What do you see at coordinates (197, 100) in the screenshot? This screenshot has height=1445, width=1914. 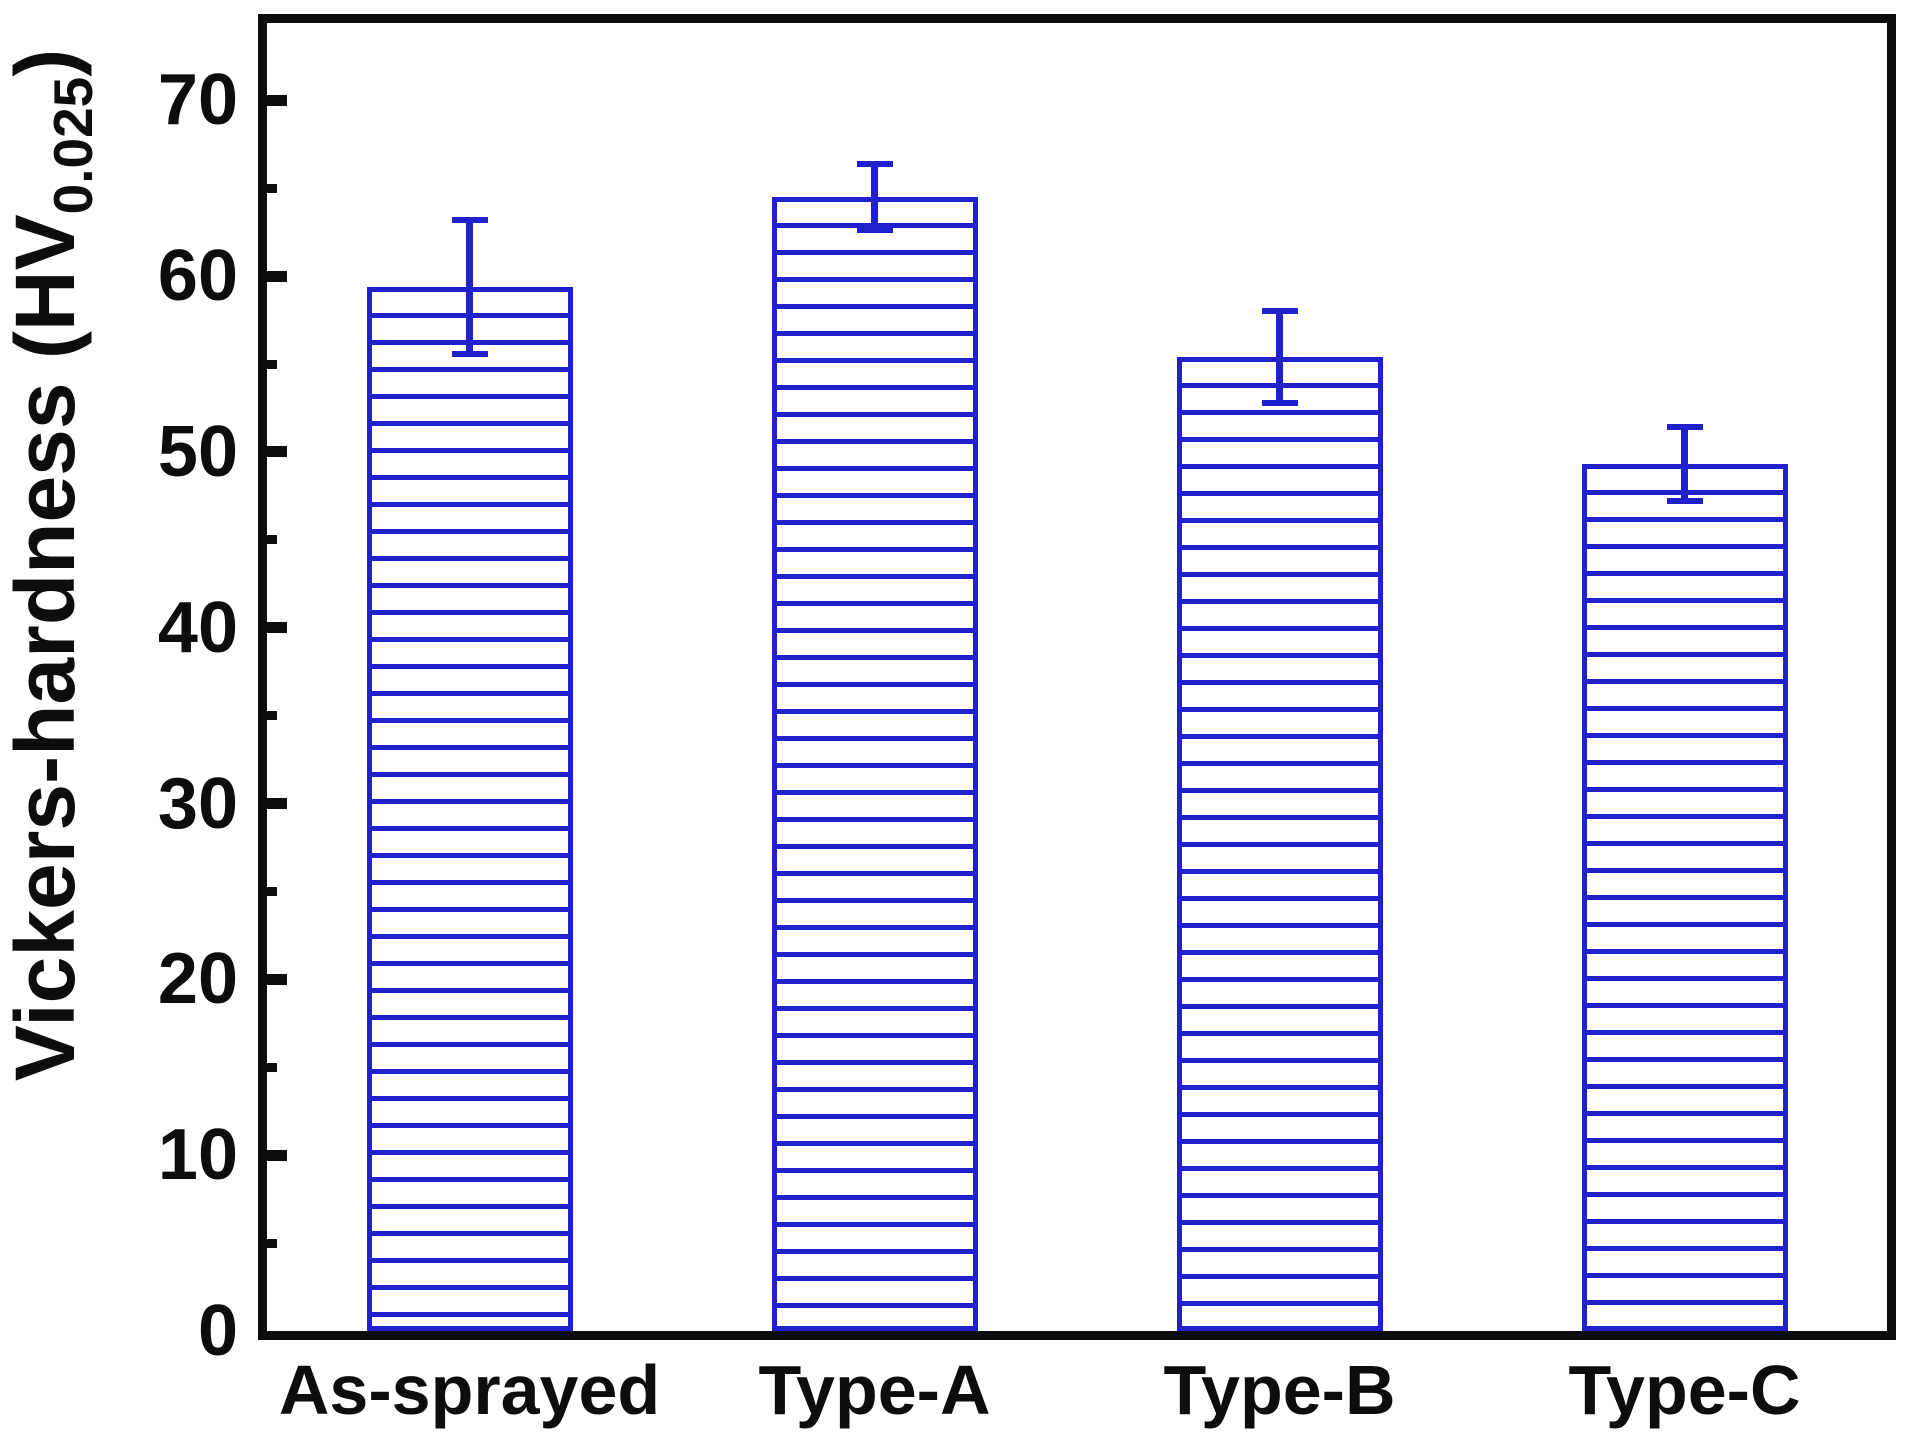 I see `y-tick-label: 70` at bounding box center [197, 100].